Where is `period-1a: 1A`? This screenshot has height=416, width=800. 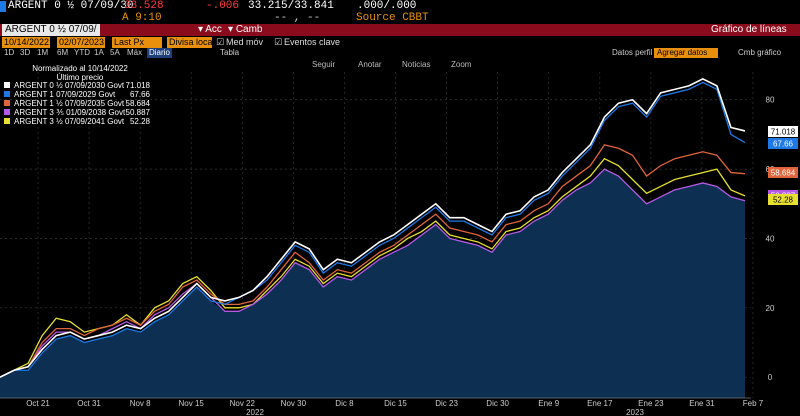
period-1a: 1A is located at coordinates (99, 52).